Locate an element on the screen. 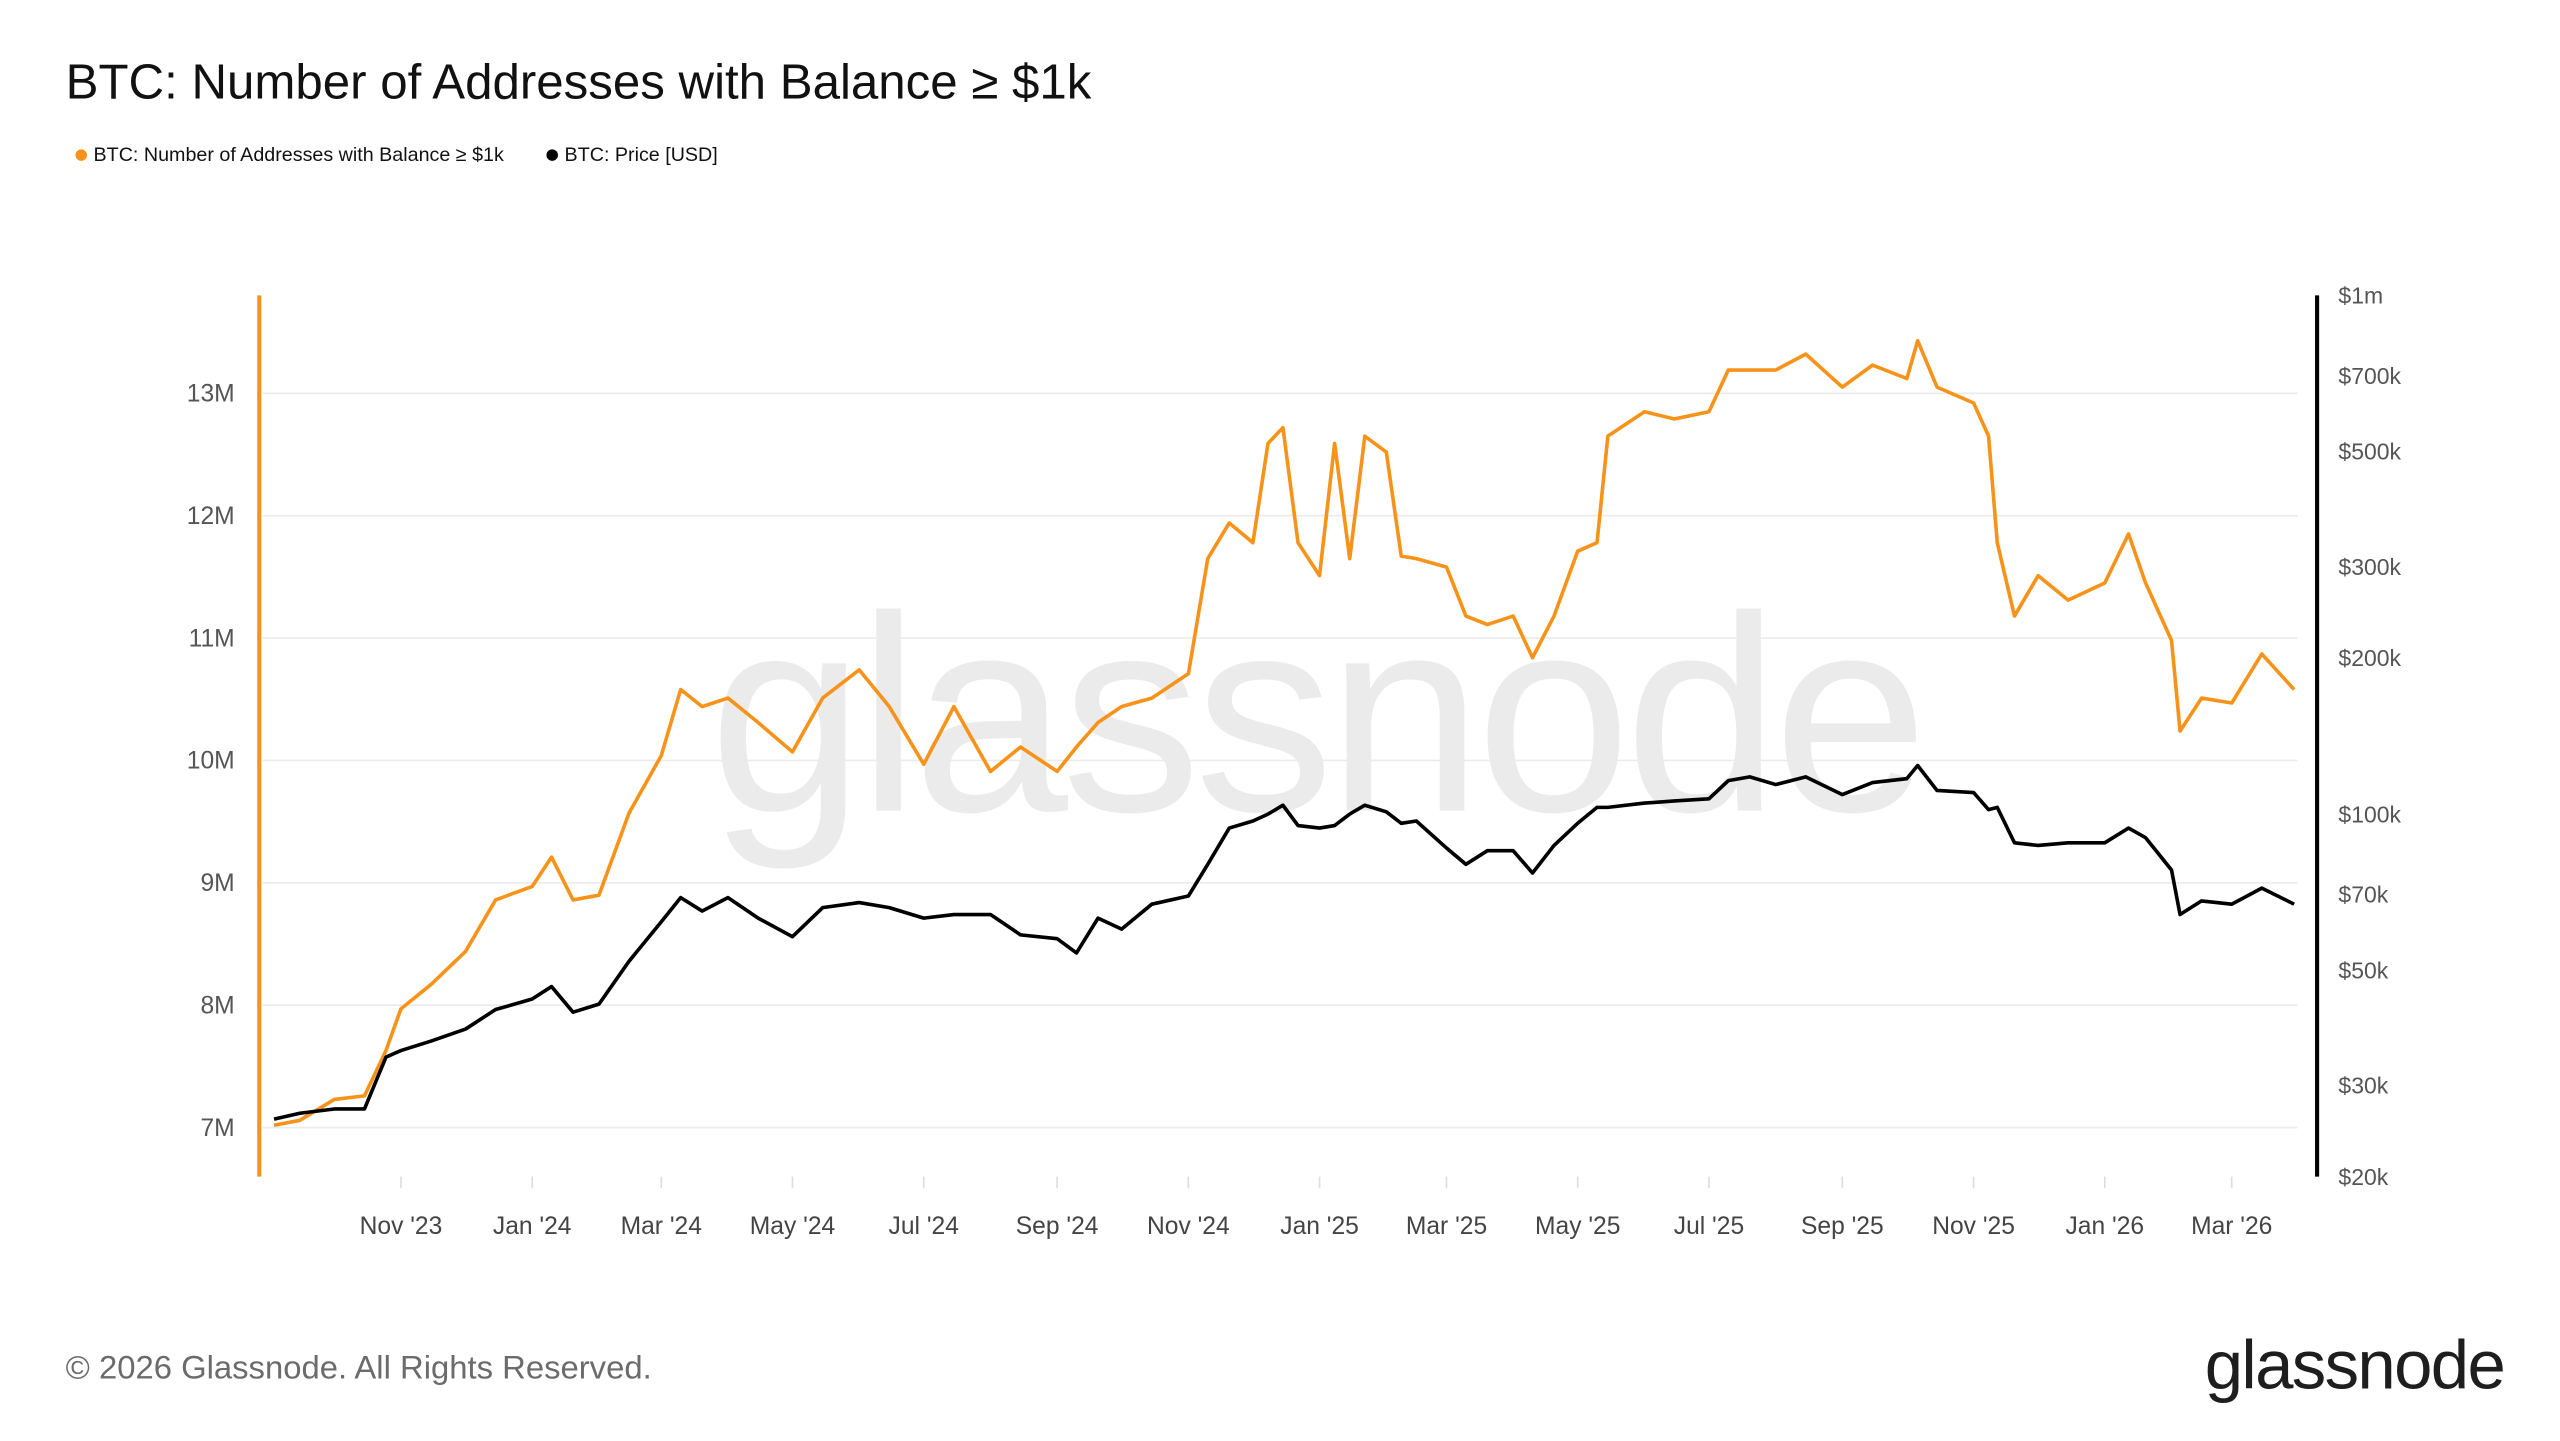 This screenshot has height=1441, width=2560. glassnode-logo: glassnode is located at coordinates (2355, 1364).